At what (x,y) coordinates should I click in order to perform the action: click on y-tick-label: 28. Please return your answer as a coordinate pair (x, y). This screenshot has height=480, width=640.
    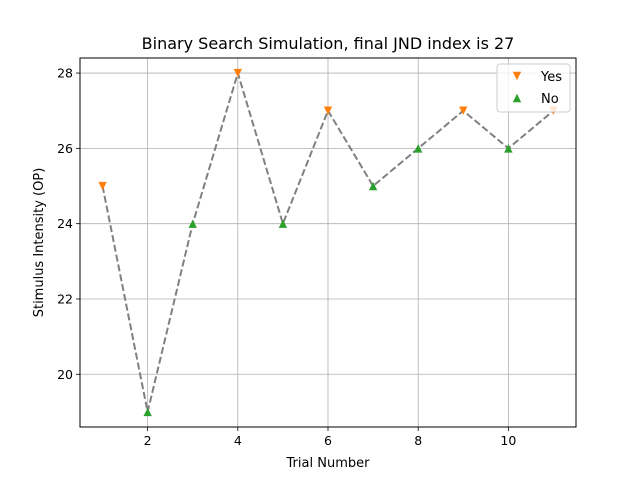
    Looking at the image, I should click on (65, 73).